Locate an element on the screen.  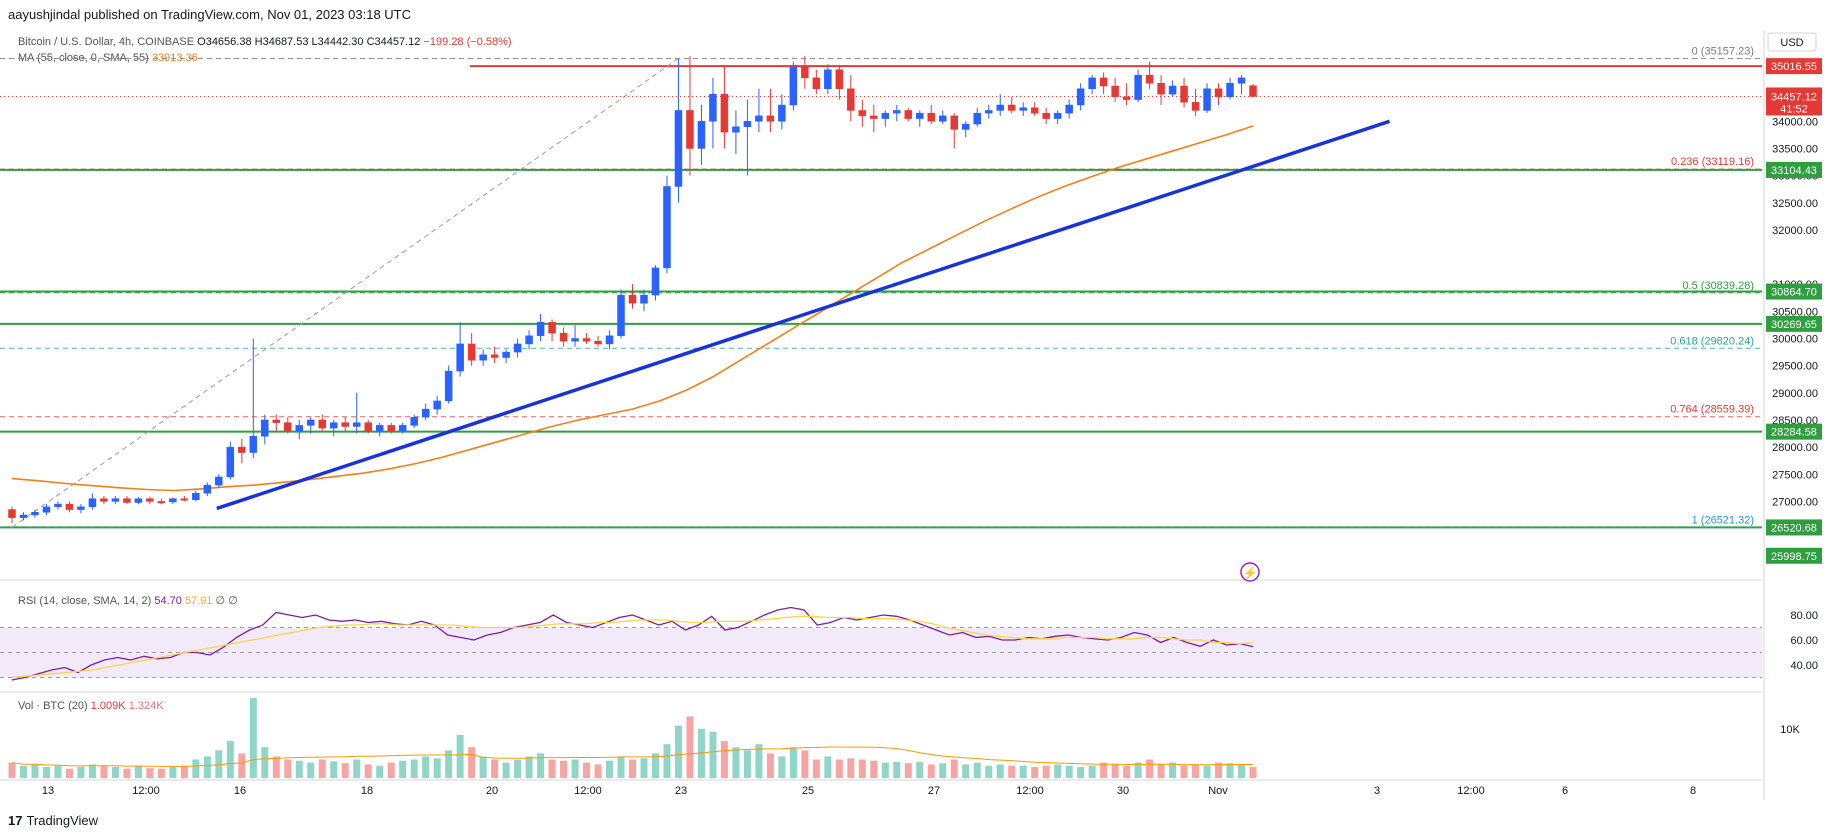
price-tick-label: 34000.00 is located at coordinates (1795, 122).